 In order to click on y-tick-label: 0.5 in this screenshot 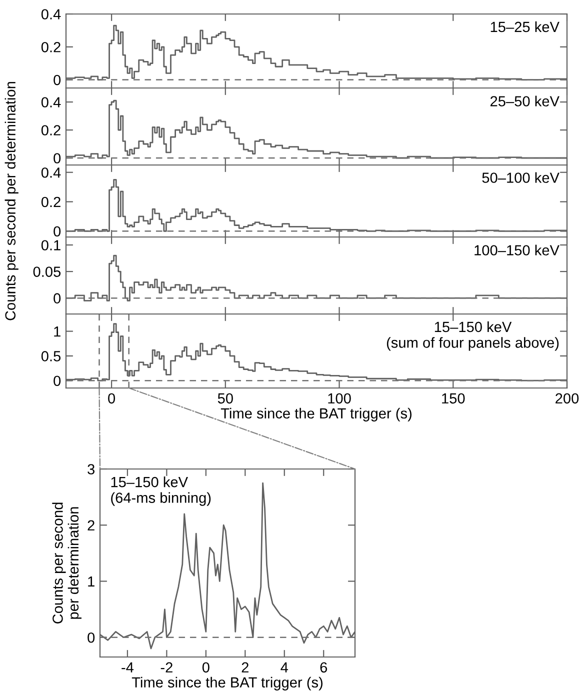, I will do `click(51, 356)`.